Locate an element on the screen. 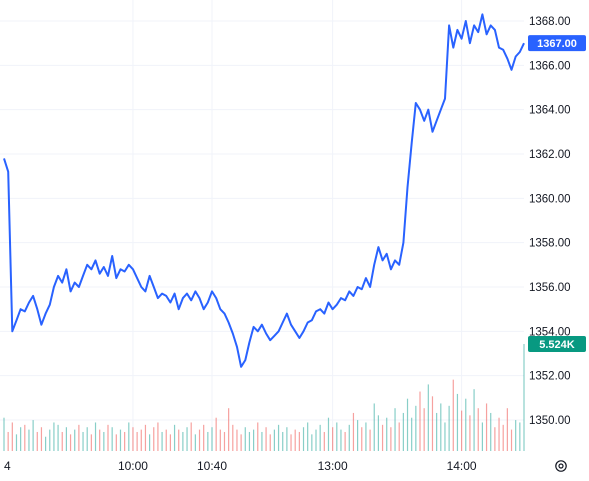 The width and height of the screenshot is (589, 481). last-price-label: 1367.00 is located at coordinates (557, 44).